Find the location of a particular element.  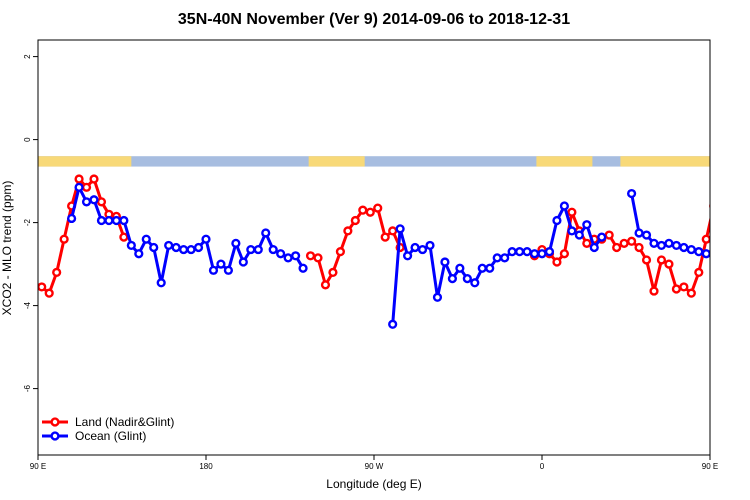

land-ocean-strip is located at coordinates (374, 161).